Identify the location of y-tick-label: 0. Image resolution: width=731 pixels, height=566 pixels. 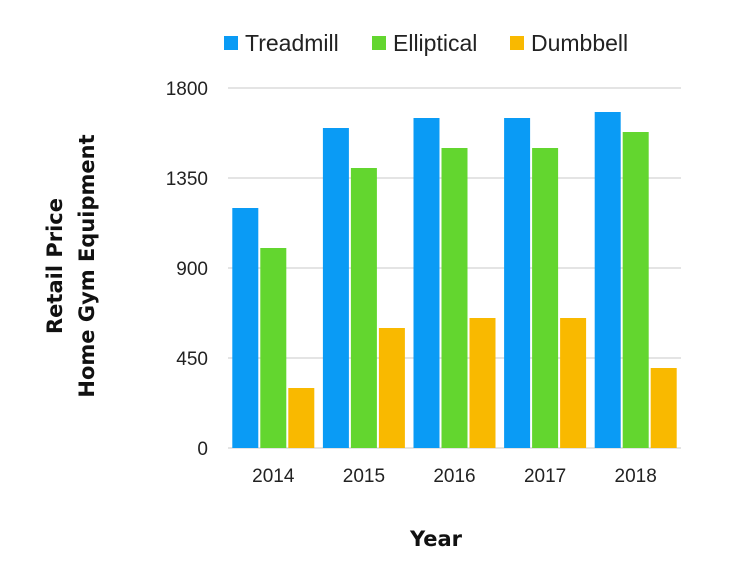
(202, 449).